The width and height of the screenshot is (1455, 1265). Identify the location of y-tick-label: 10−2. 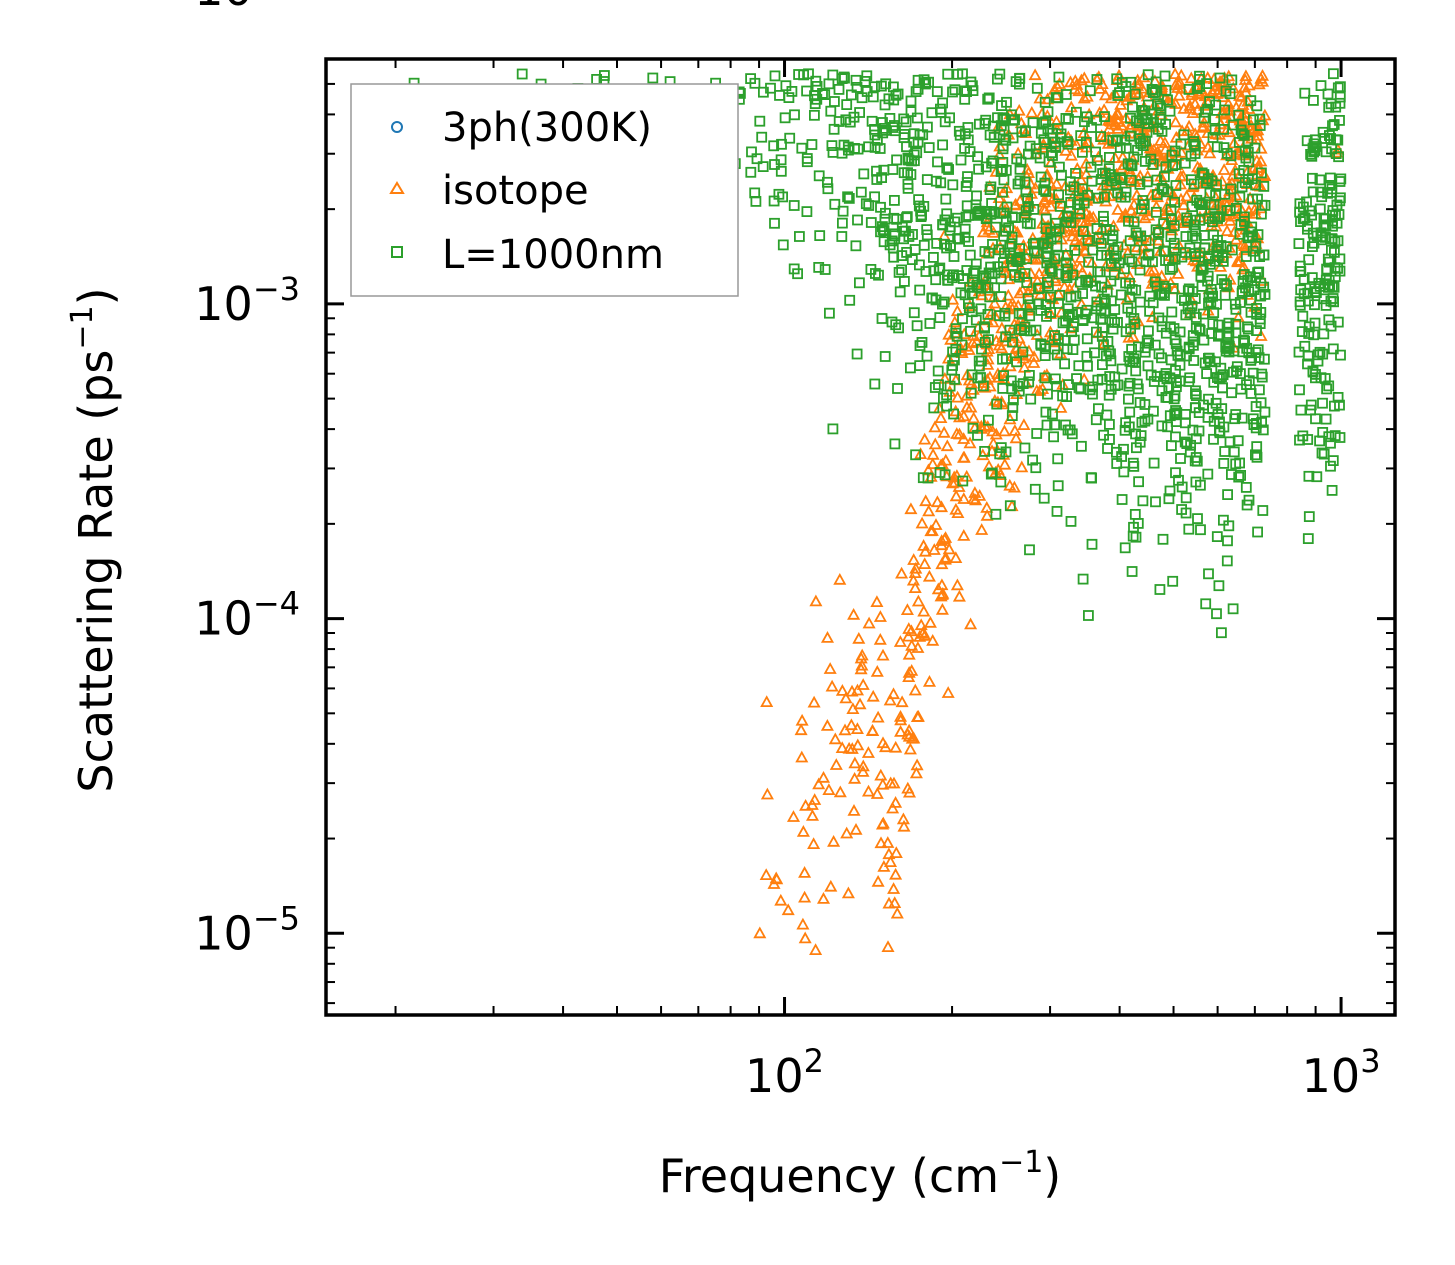
(247, 8).